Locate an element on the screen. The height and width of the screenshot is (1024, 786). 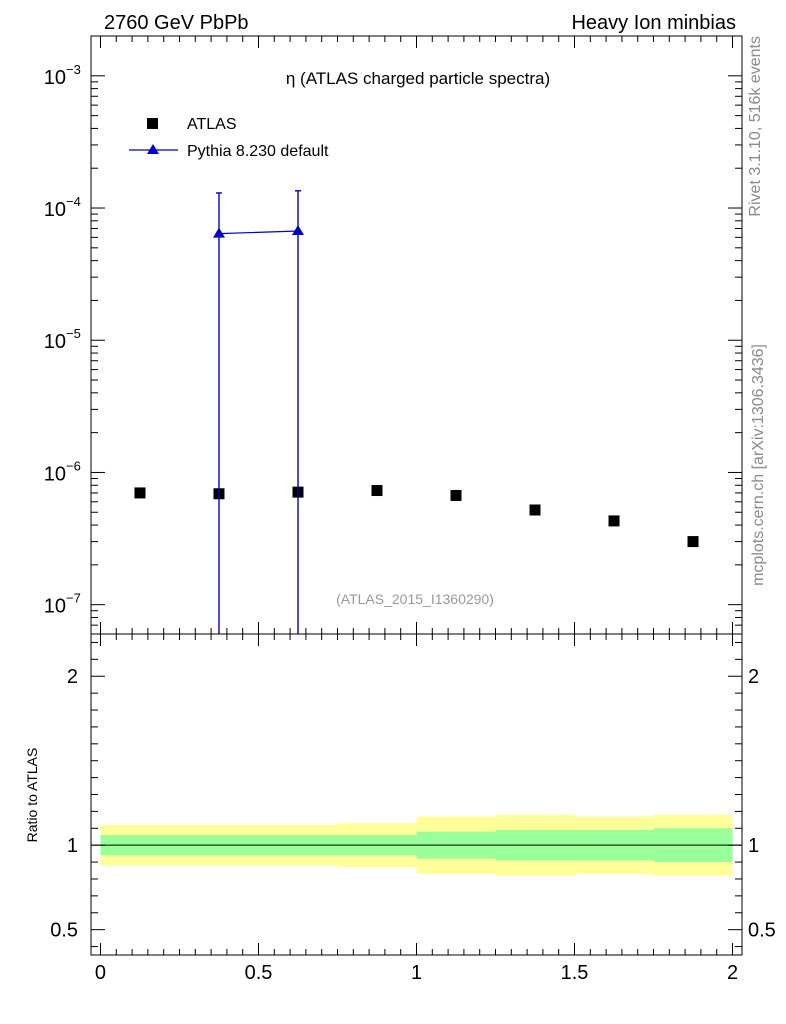
legend: ATLAS Pythia 8.230 default is located at coordinates (229, 138).